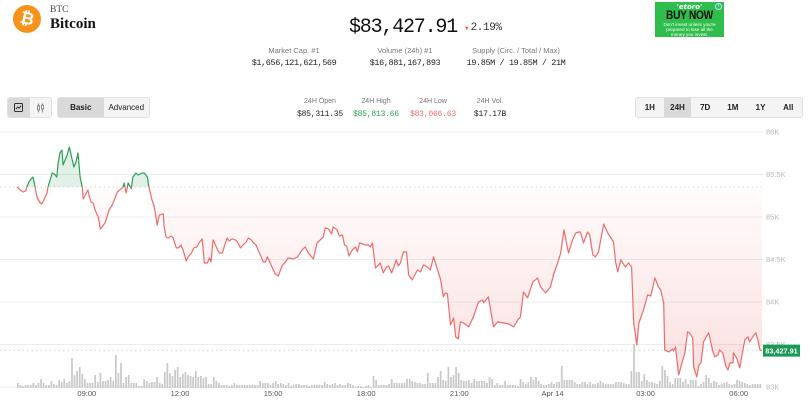 The height and width of the screenshot is (406, 810). What do you see at coordinates (19, 107) in the screenshot?
I see `line-chart-button` at bounding box center [19, 107].